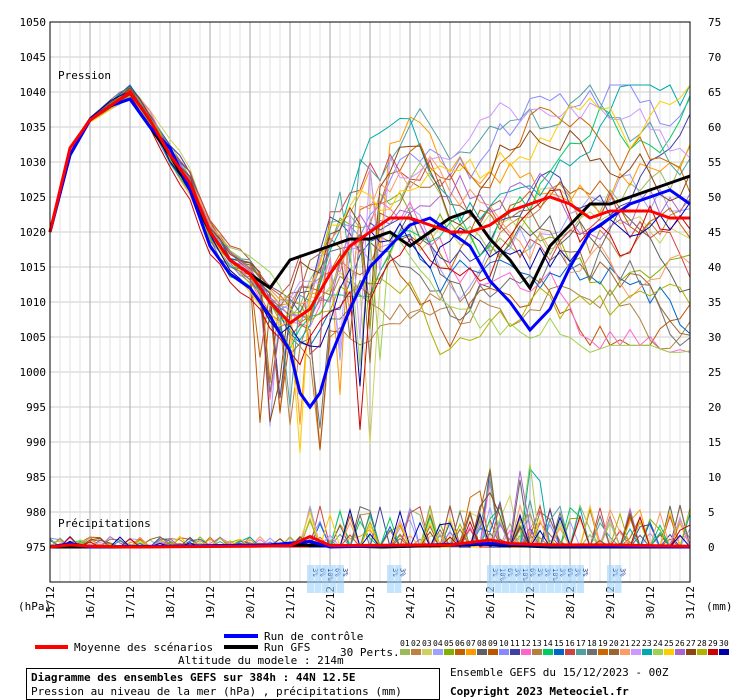 The height and width of the screenshot is (700, 740). What do you see at coordinates (330, 602) in the screenshot?
I see `x-tick-label: 22/12` at bounding box center [330, 602].